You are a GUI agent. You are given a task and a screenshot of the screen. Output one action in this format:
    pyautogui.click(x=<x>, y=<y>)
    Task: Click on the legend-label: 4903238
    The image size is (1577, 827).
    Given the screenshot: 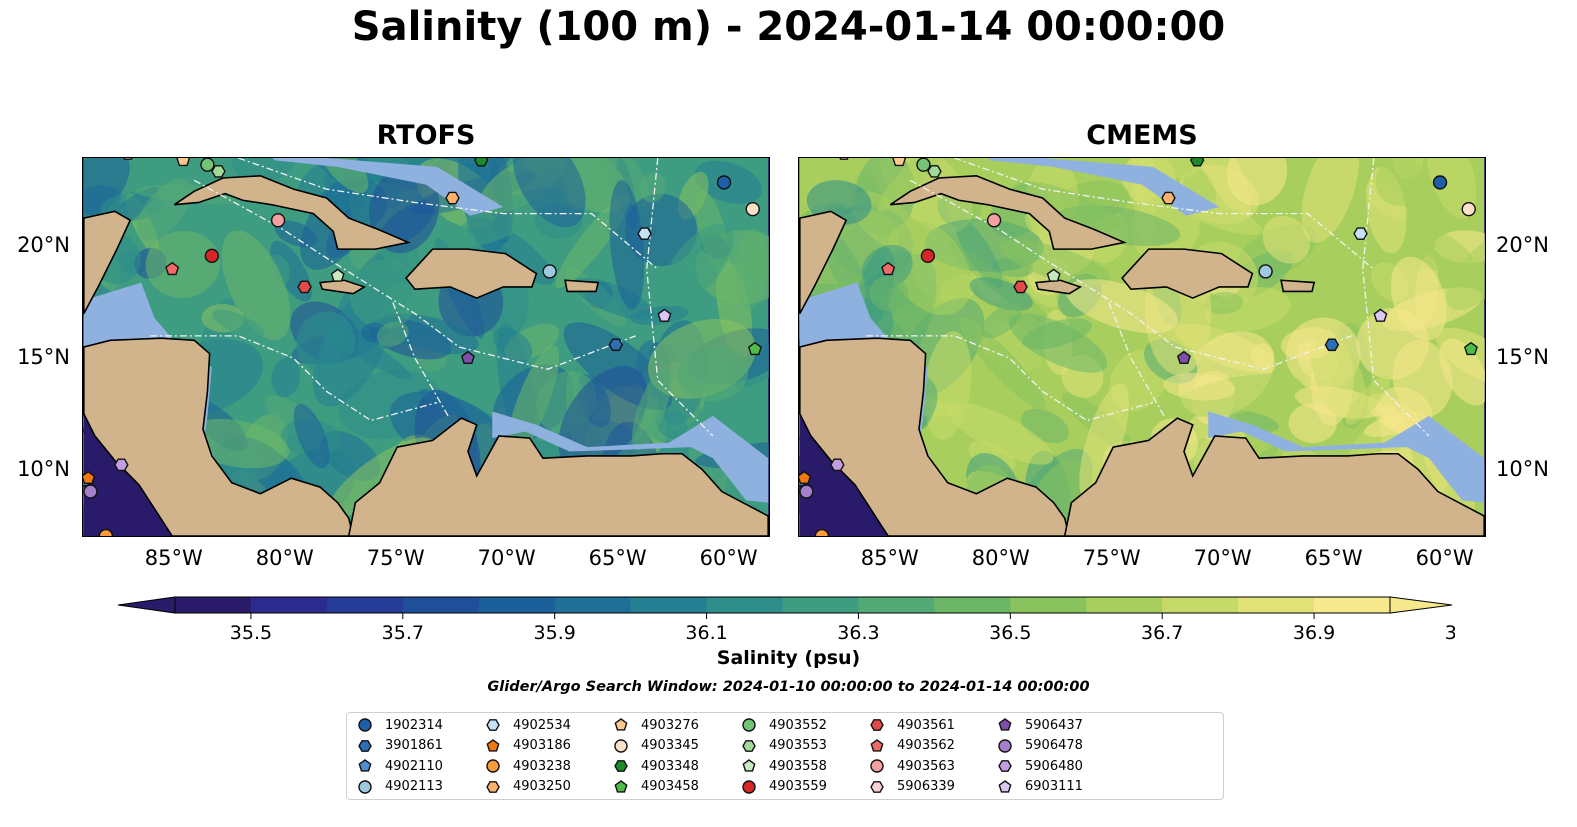 What is the action you would take?
    pyautogui.click(x=542, y=766)
    